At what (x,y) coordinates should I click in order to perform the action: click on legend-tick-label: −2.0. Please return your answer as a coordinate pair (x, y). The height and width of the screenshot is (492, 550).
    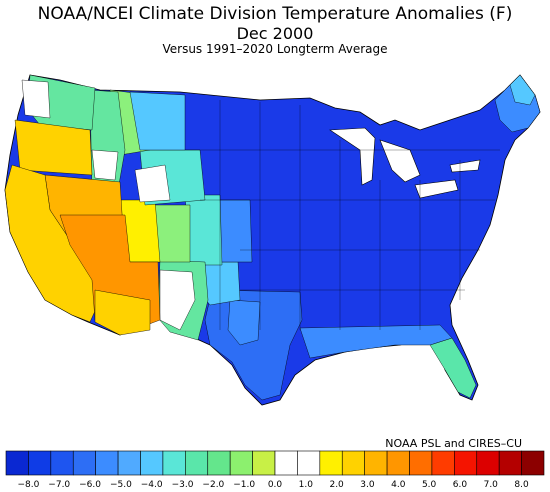
    Looking at the image, I should click on (213, 485).